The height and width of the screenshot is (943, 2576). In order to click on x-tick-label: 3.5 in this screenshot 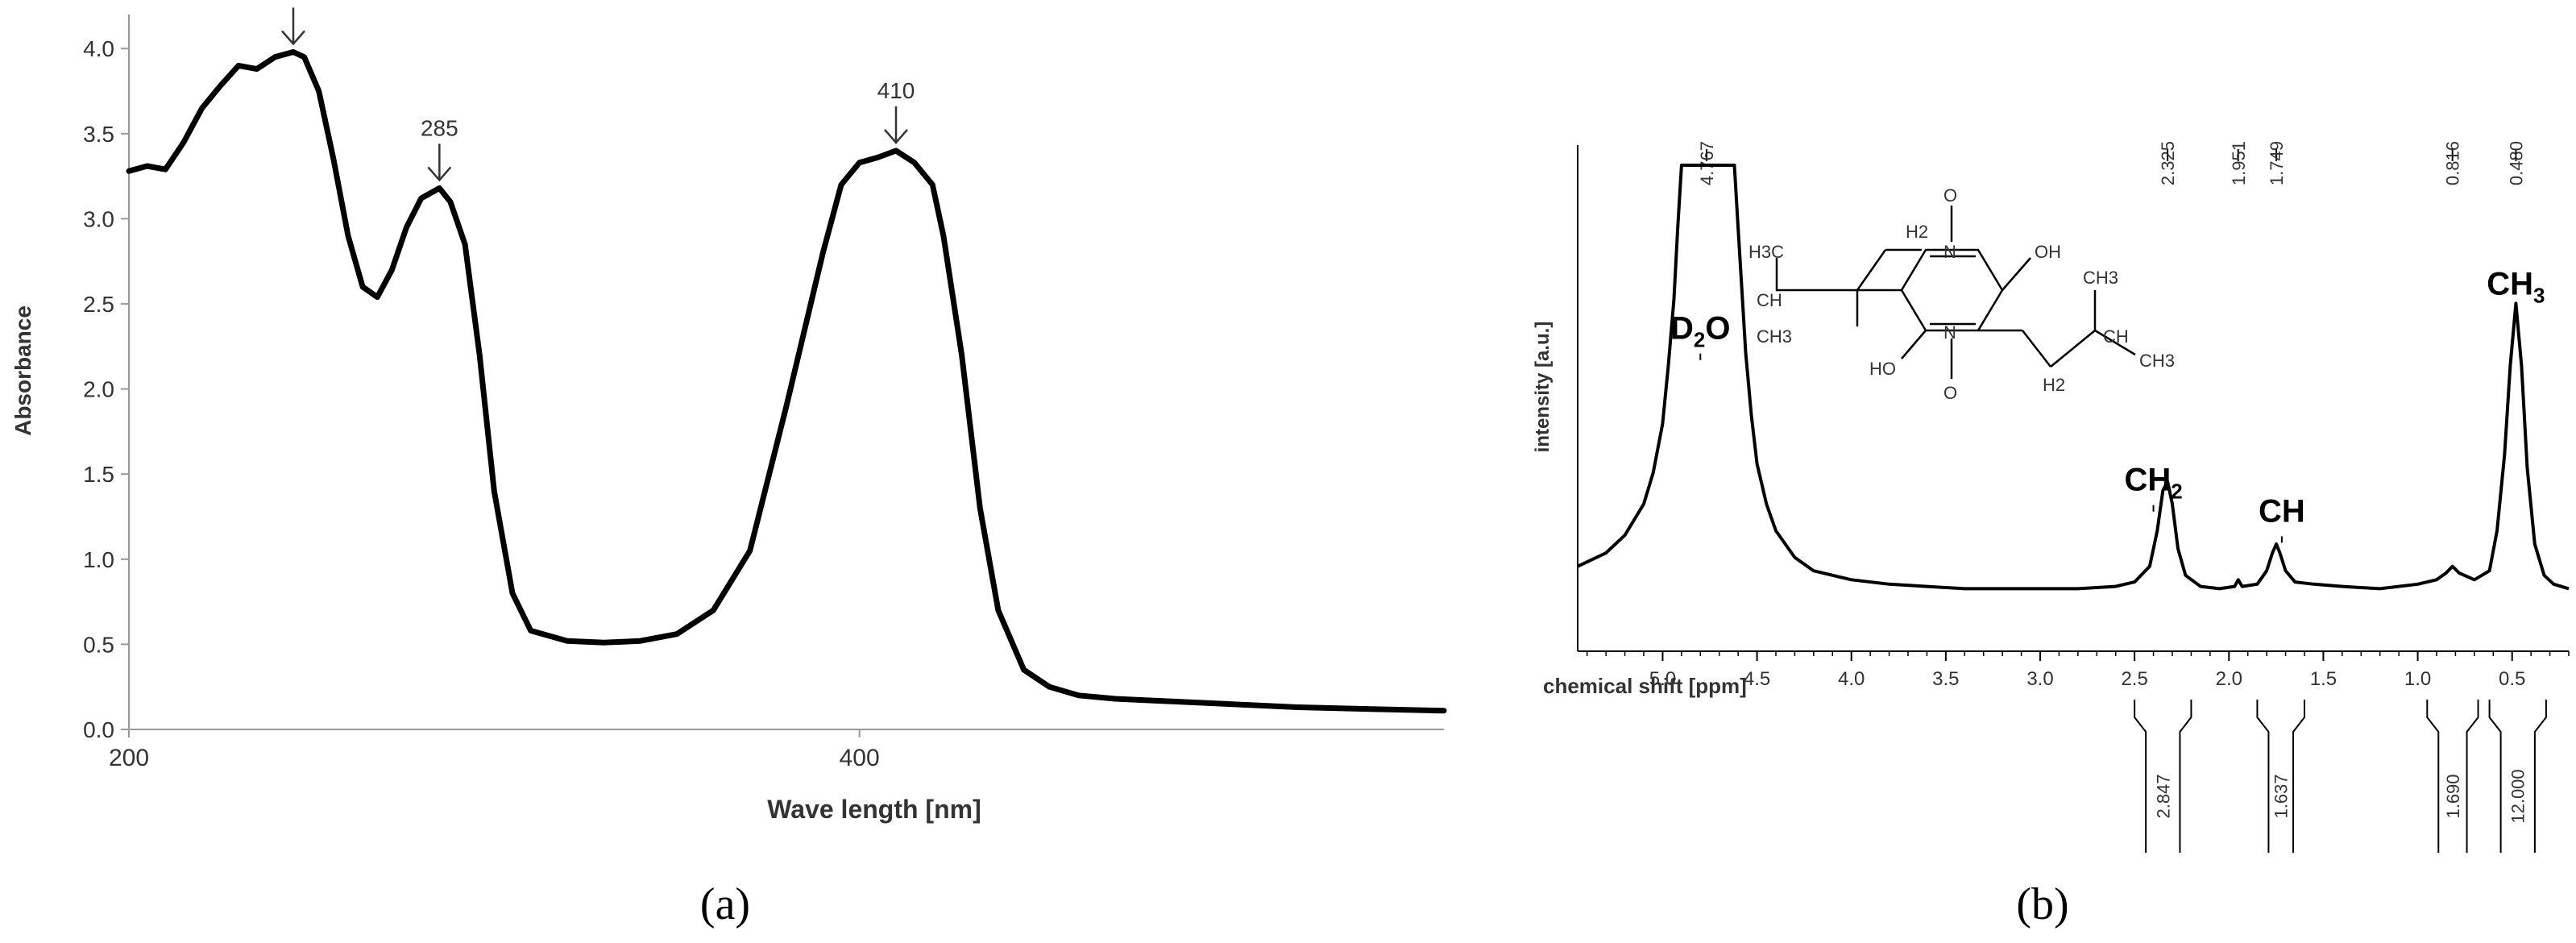, I will do `click(1945, 679)`.